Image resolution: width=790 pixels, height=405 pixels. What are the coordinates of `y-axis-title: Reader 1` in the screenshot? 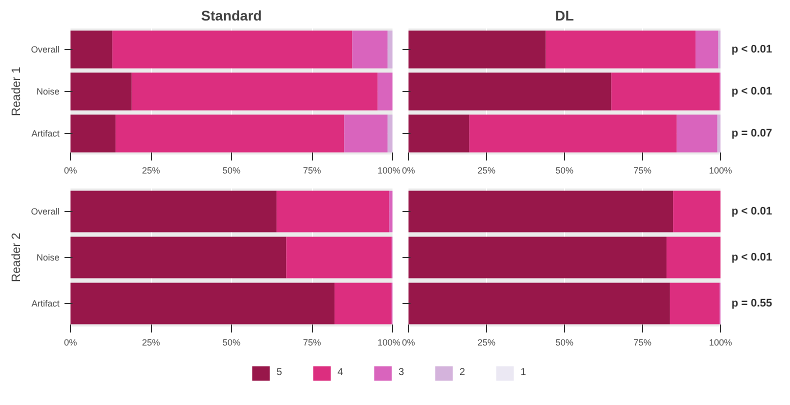 It's located at (15, 91).